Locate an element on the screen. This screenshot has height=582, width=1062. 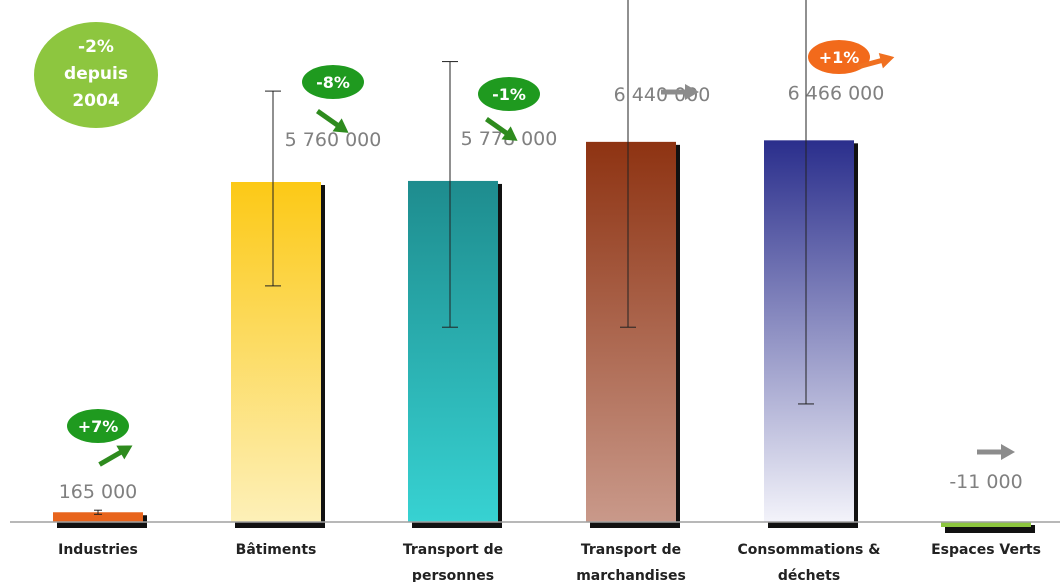
value-label: -11 000 is located at coordinates (985, 482).